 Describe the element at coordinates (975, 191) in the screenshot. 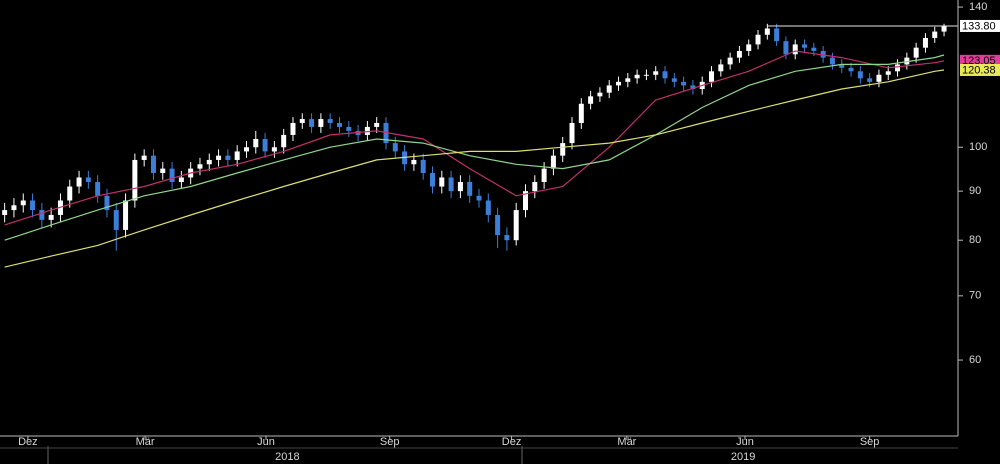

I see `y-tick-label: 90` at that location.